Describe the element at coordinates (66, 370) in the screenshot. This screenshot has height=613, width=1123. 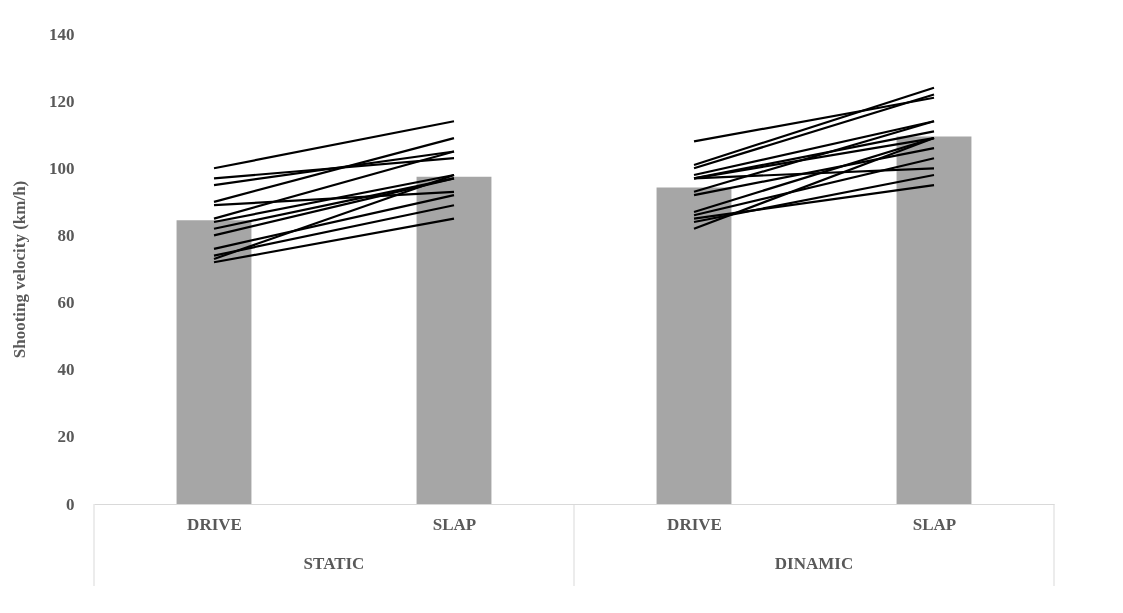
I see `y-tick-label: 40` at that location.